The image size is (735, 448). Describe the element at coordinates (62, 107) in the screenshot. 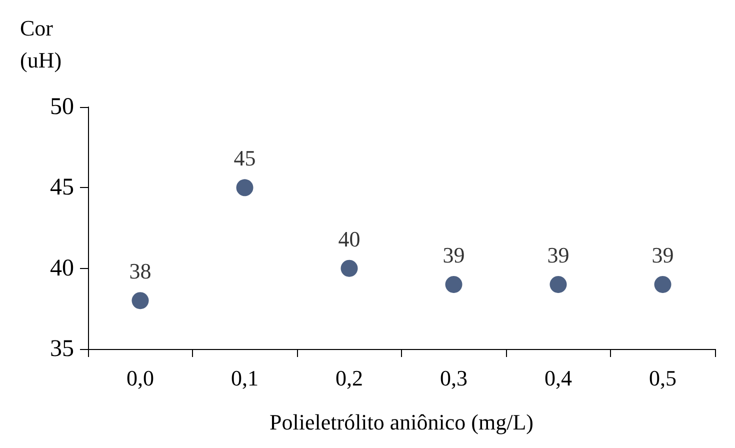

I see `y-tick-label: 50` at that location.